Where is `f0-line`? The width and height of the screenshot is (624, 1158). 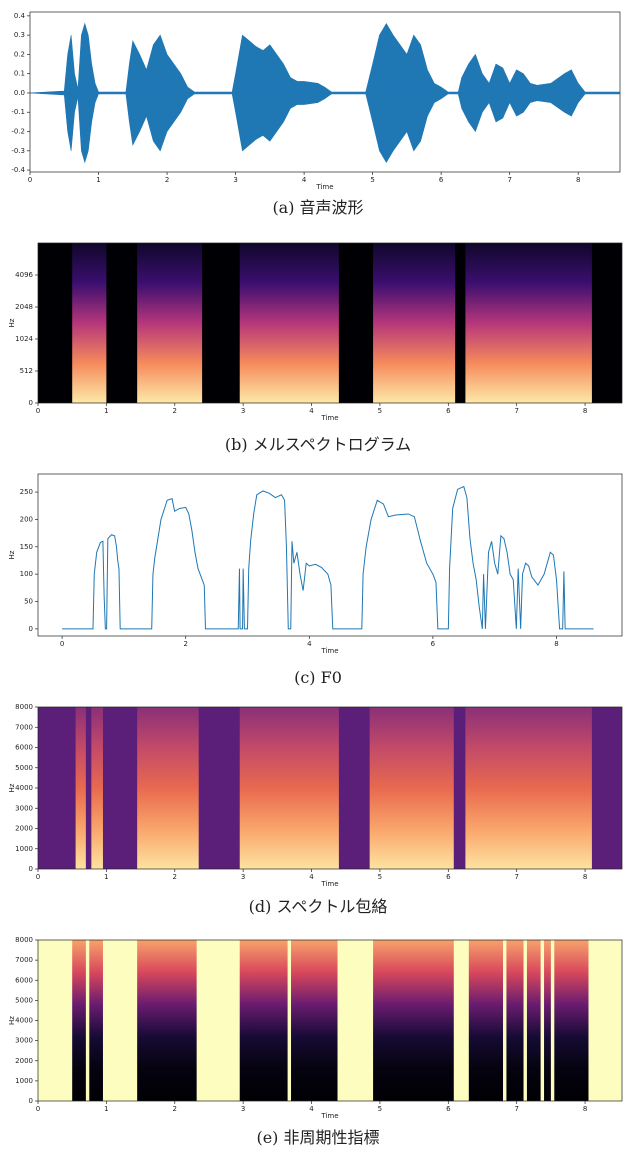
f0-line is located at coordinates (328, 557).